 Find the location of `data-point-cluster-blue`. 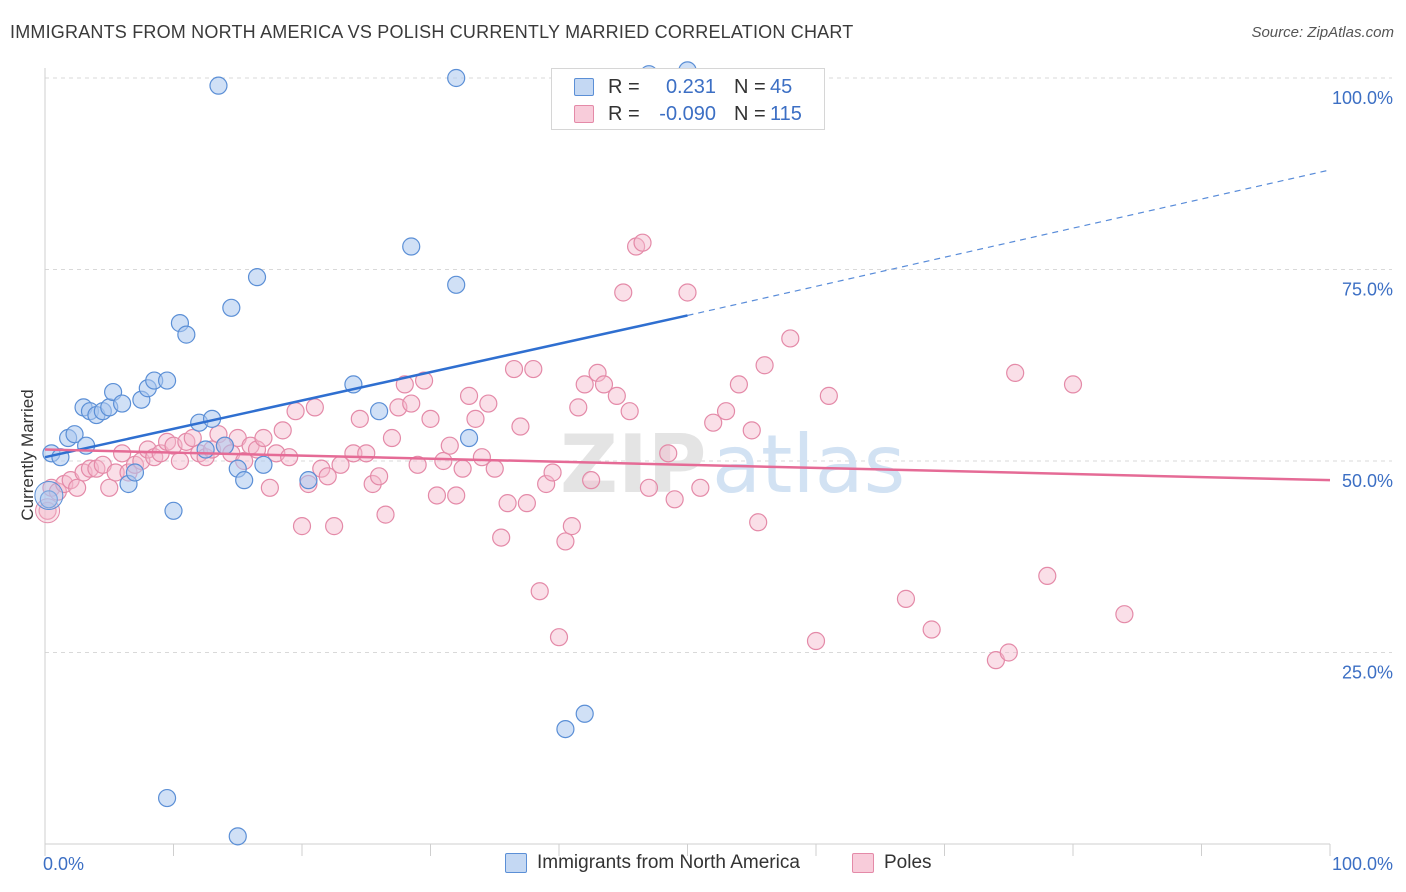

data-point-cluster-blue is located at coordinates (49, 495).